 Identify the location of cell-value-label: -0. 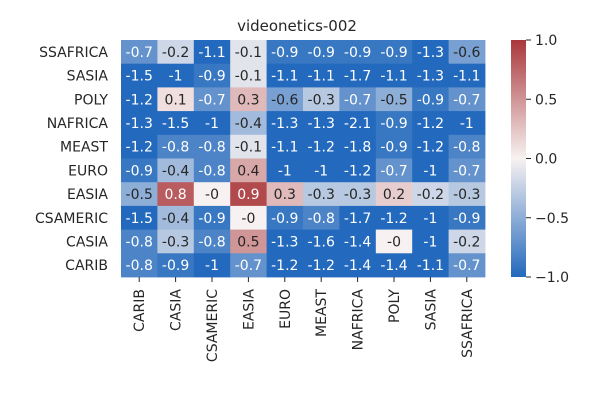
(212, 195).